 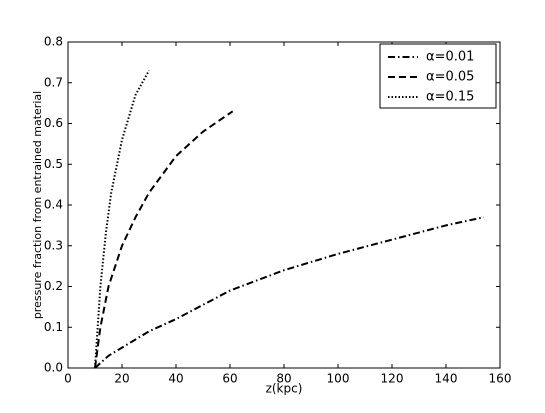 I want to click on x-tick-label: 20, so click(x=121, y=379).